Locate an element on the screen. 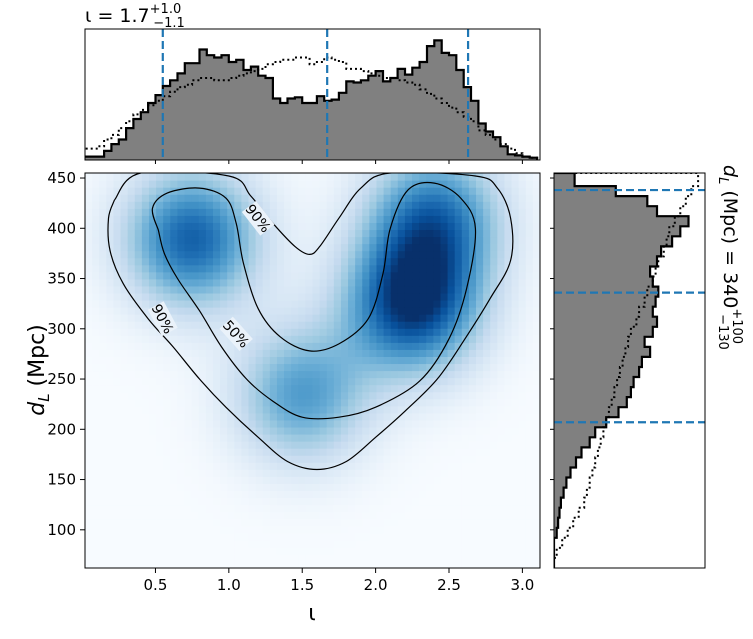 This screenshot has height=639, width=753. y-tick-label: 150 is located at coordinates (61, 480).